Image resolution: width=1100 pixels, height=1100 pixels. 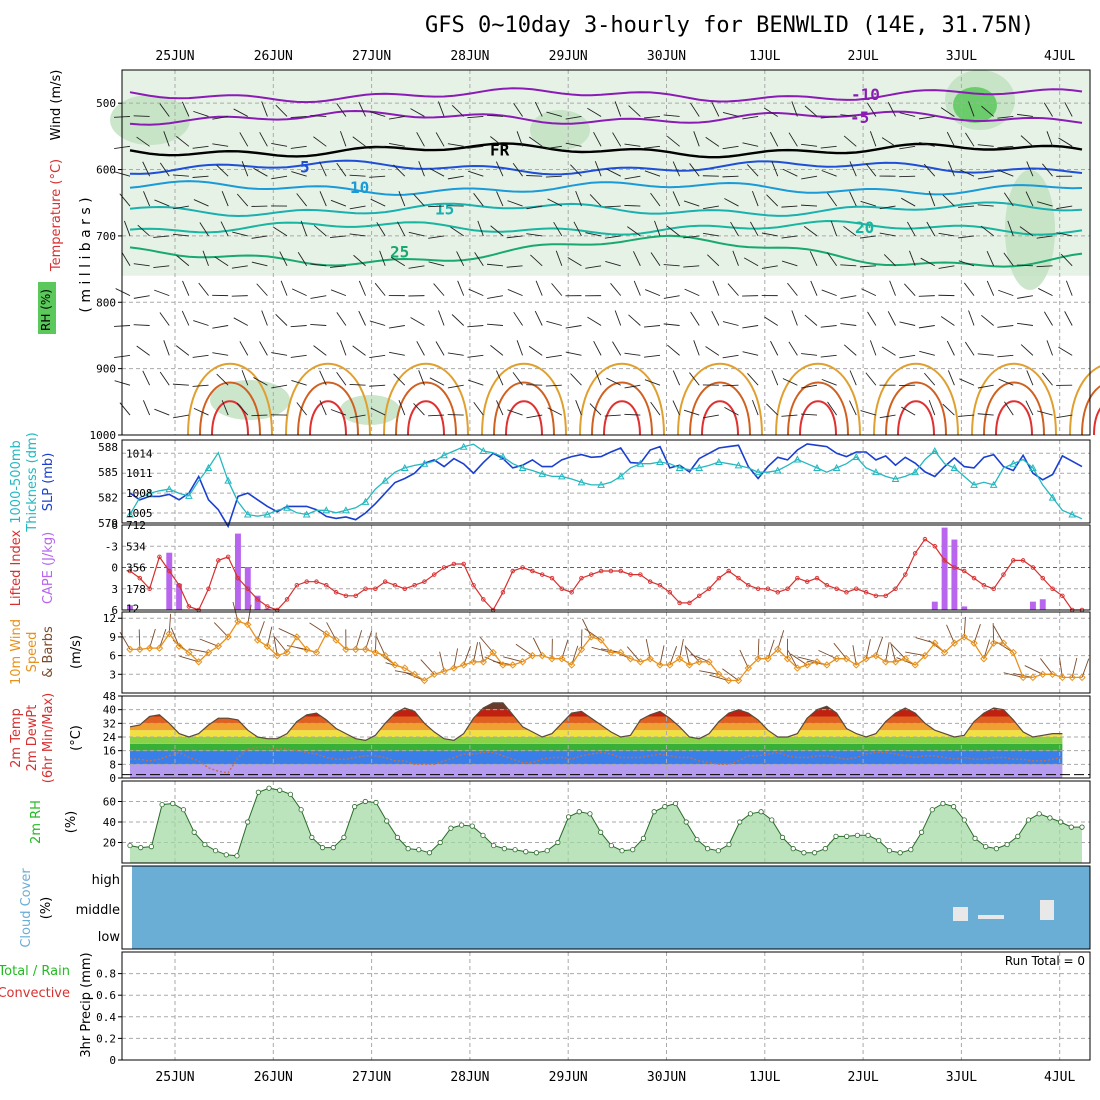 I want to click on isotherm--10, so click(x=606, y=95).